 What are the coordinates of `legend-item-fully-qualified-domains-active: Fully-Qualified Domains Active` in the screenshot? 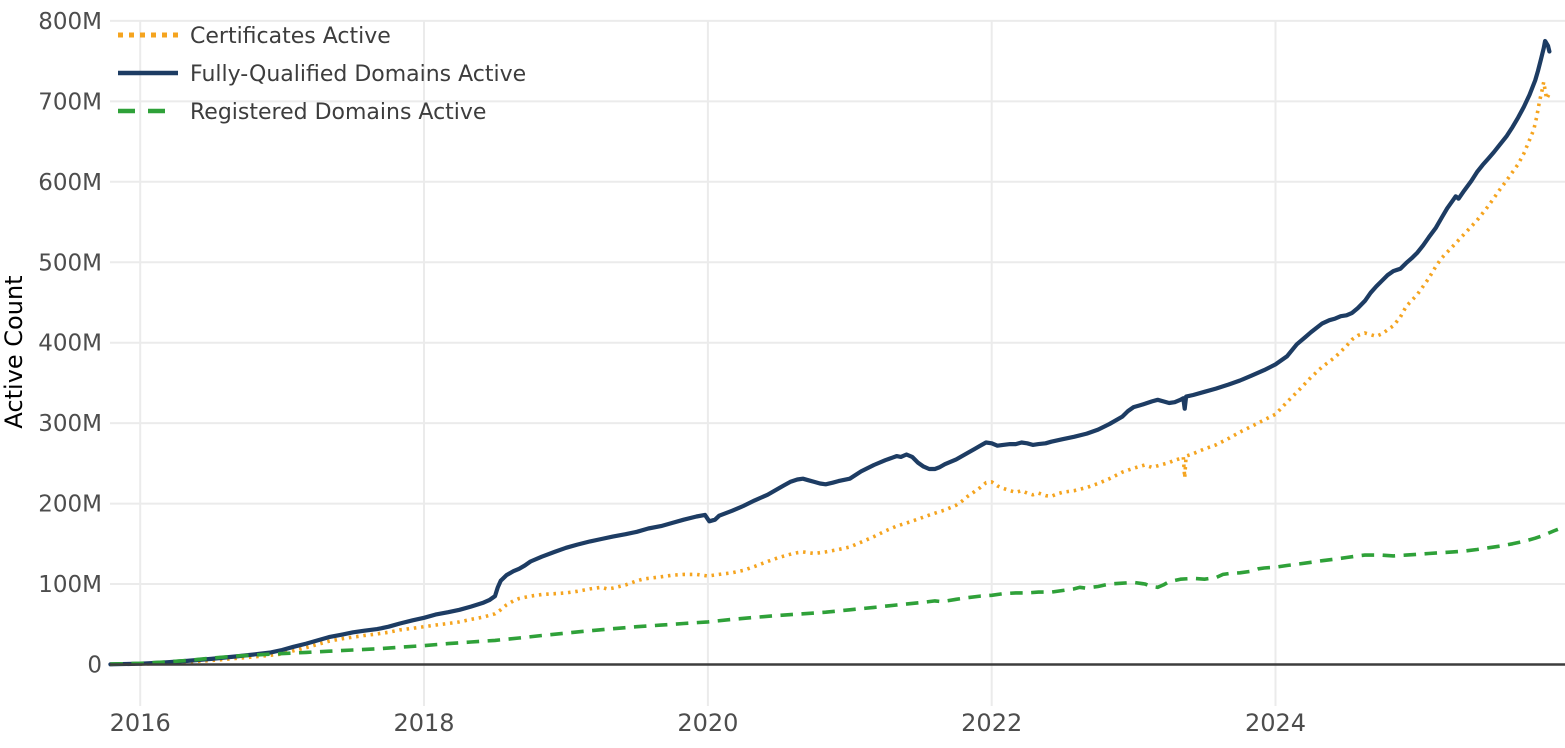 It's located at (322, 74).